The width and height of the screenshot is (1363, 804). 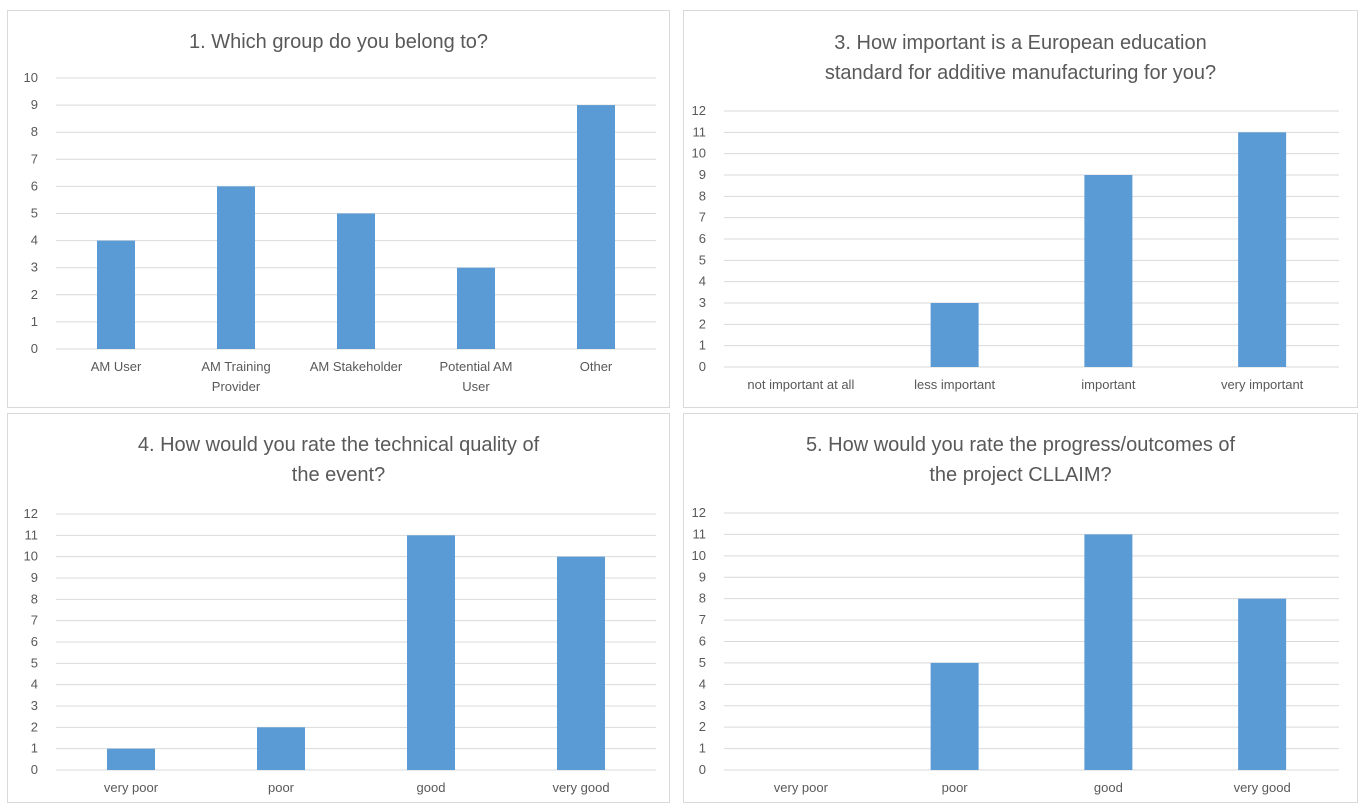 What do you see at coordinates (800, 384) in the screenshot?
I see `x-category-label: not important at all` at bounding box center [800, 384].